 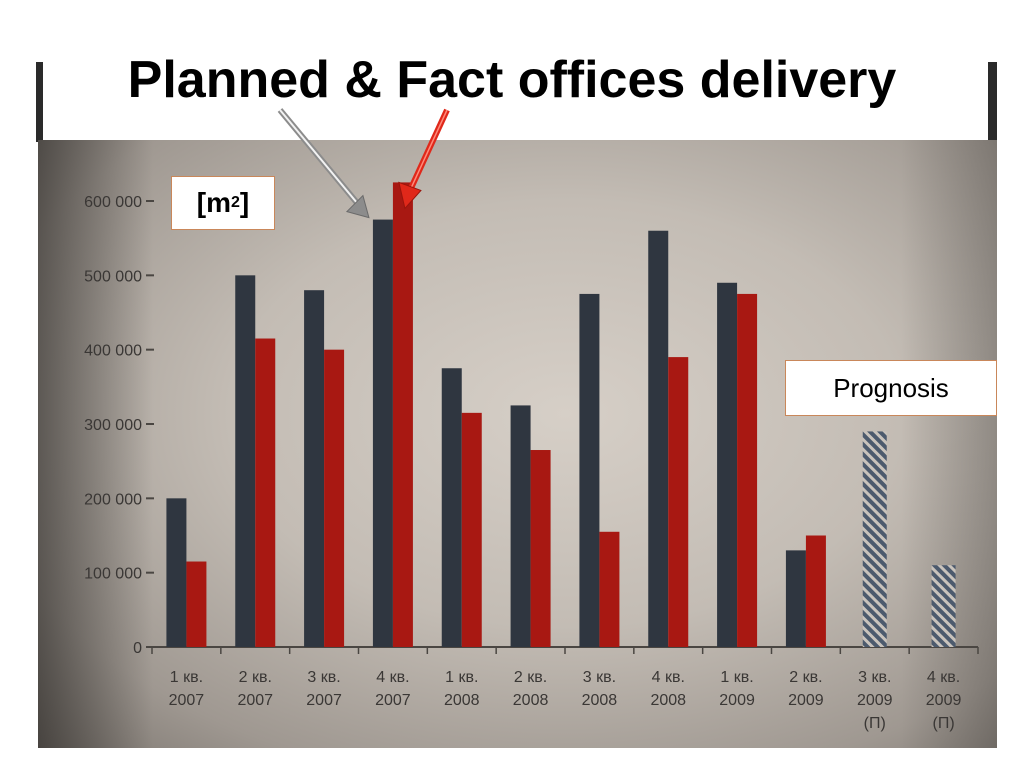 I want to click on prognosis-label-box: Prognosis, so click(x=891, y=388).